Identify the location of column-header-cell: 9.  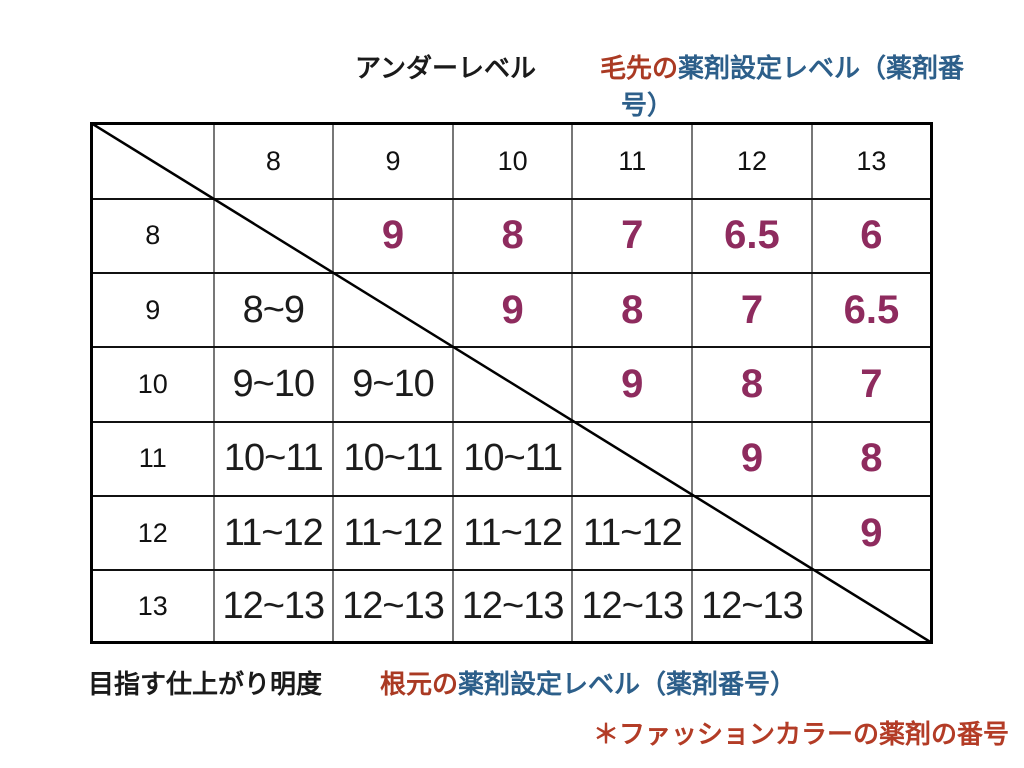
(393, 161).